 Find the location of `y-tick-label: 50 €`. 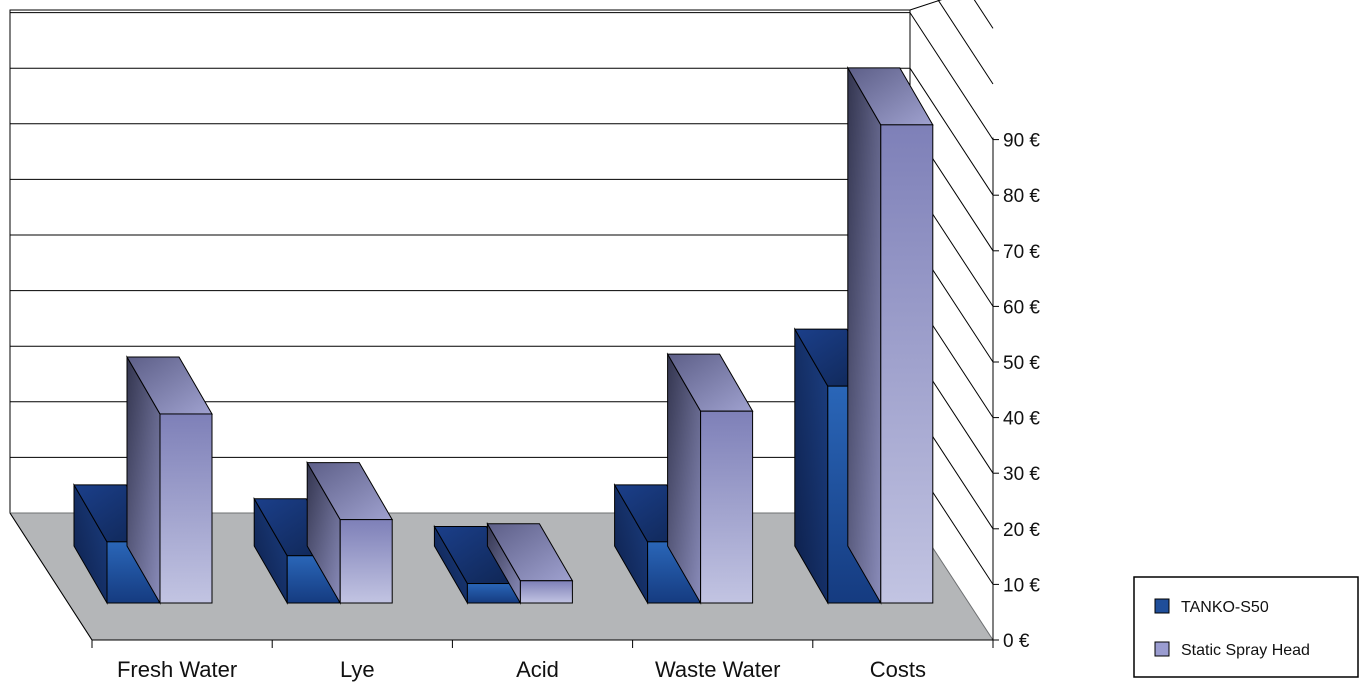

y-tick-label: 50 € is located at coordinates (1021, 363).